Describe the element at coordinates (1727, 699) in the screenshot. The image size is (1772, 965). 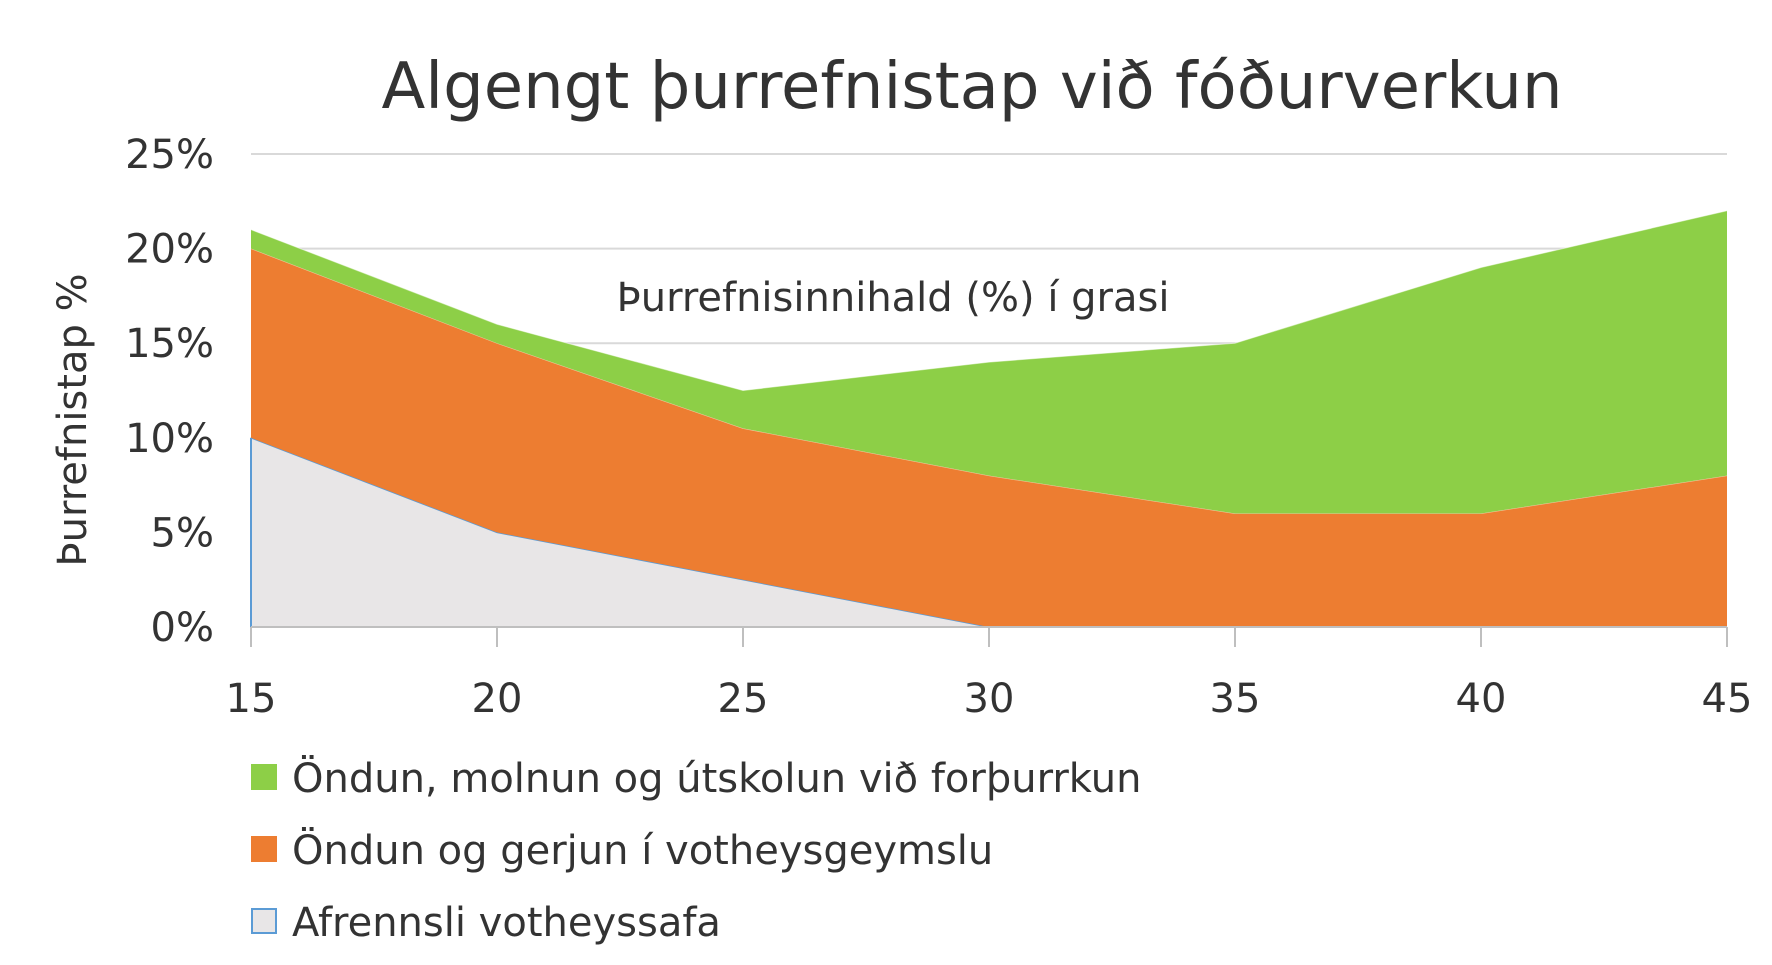
I see `x-tick-label: 45` at that location.